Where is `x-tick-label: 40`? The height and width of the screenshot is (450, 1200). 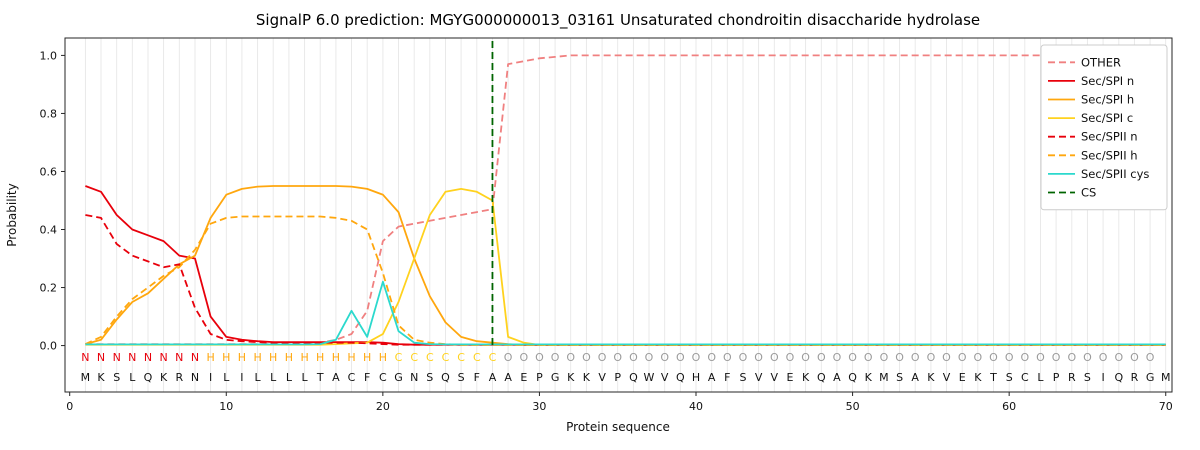 x-tick-label: 40 is located at coordinates (696, 406).